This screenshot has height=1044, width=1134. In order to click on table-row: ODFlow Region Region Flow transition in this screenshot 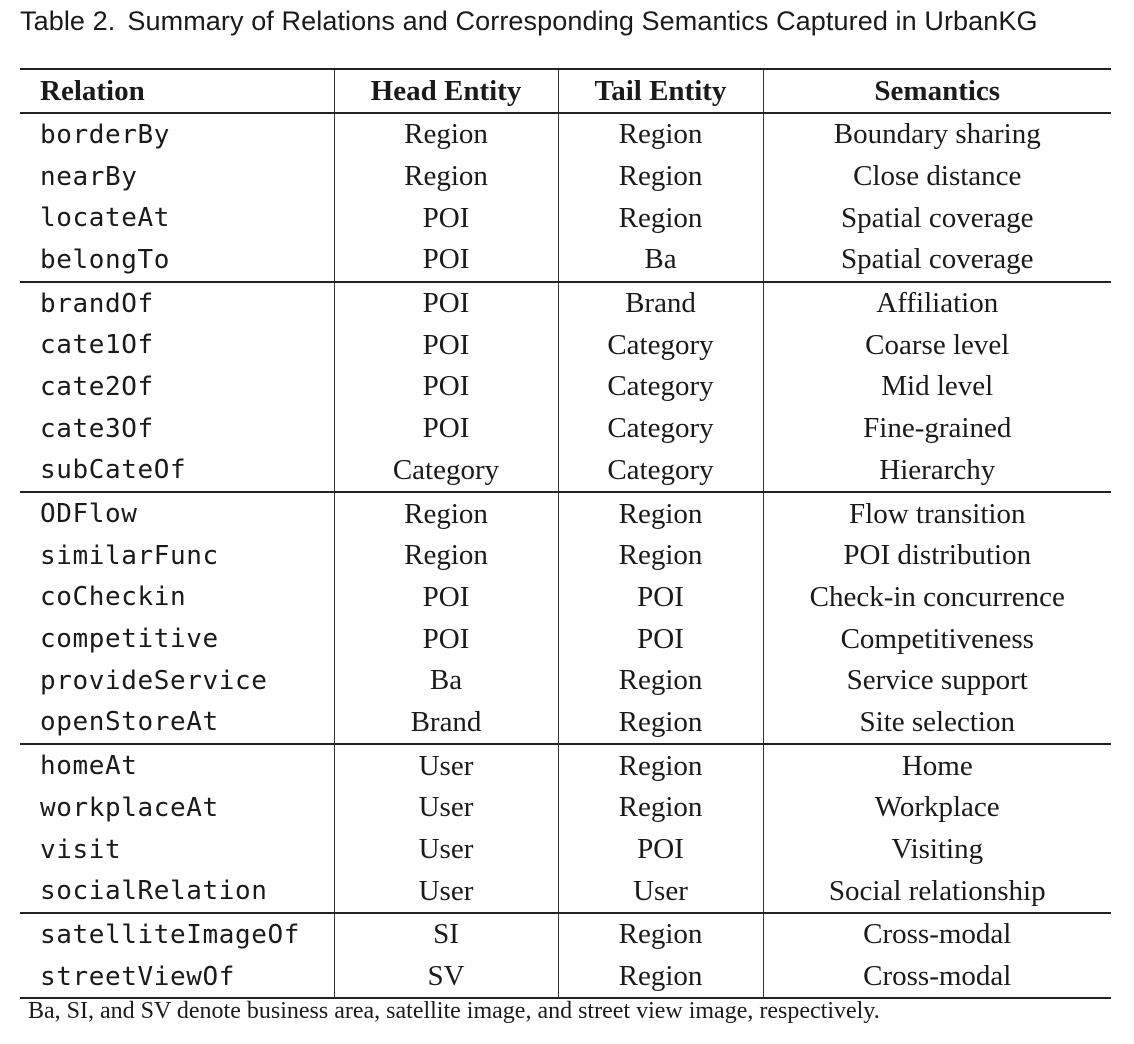, I will do `click(565, 513)`.